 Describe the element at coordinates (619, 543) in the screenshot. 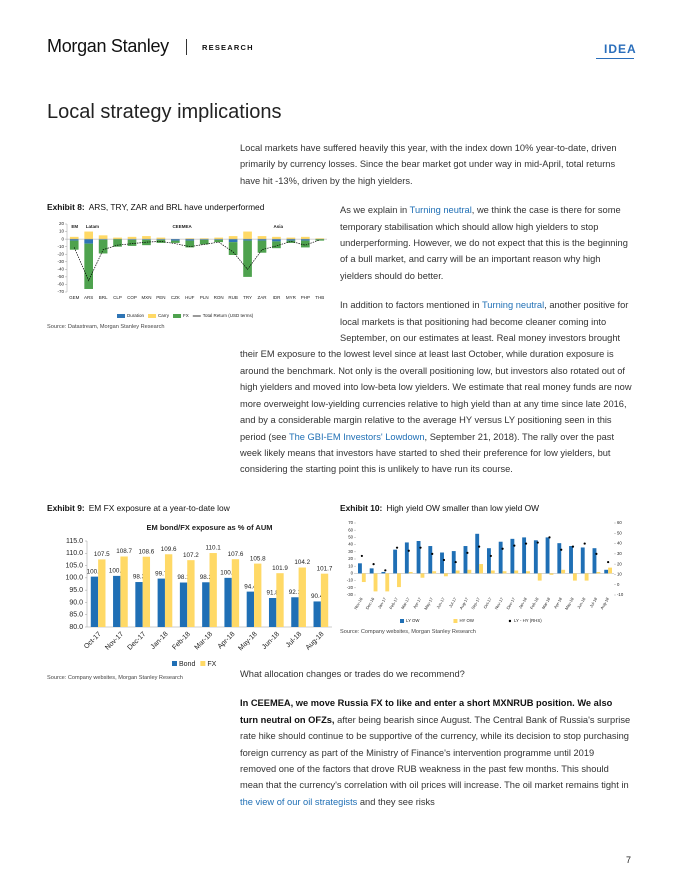

I see `y2-tick-label: 40` at that location.